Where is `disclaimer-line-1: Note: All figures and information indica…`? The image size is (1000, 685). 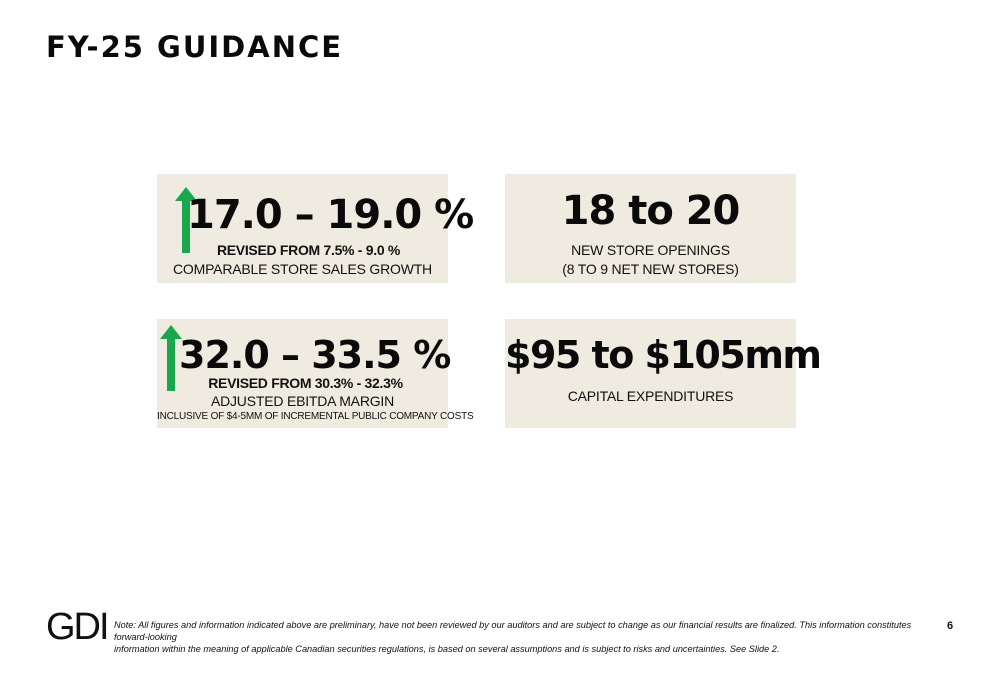
disclaimer-line-1: Note: All figures and information indica… is located at coordinates (513, 631).